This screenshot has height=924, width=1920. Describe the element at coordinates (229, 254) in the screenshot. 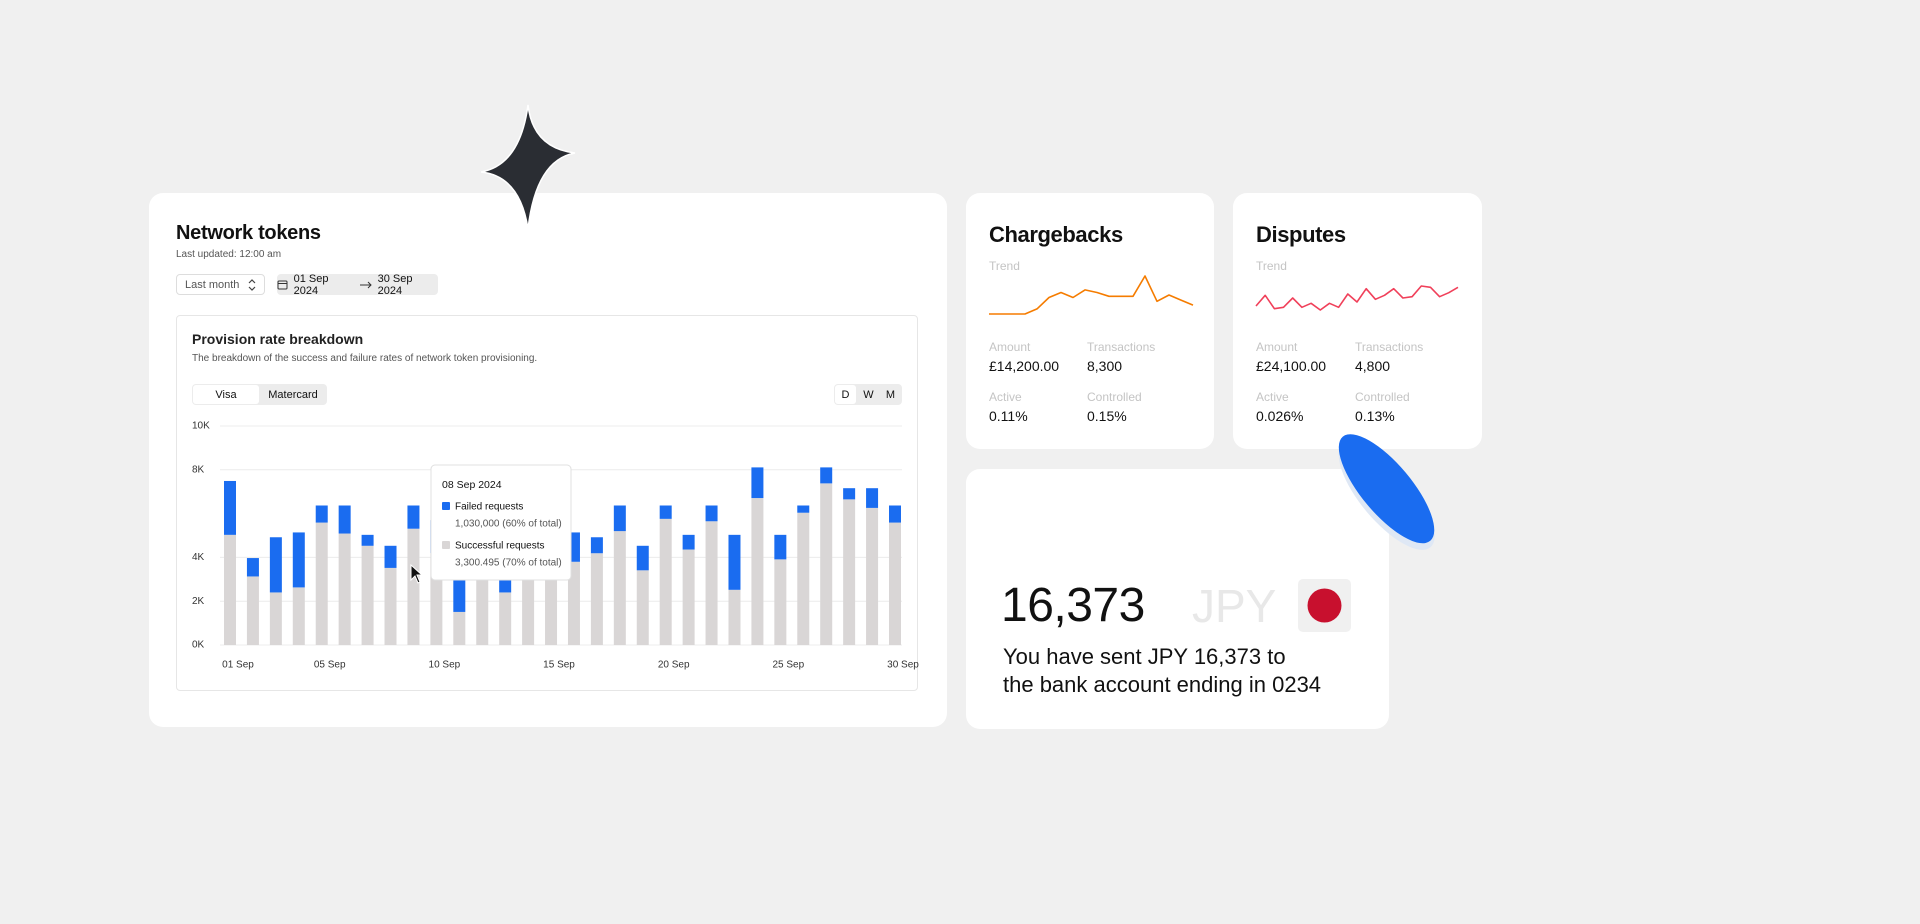

I see `last-updated: Last updated: 12:00 am` at that location.